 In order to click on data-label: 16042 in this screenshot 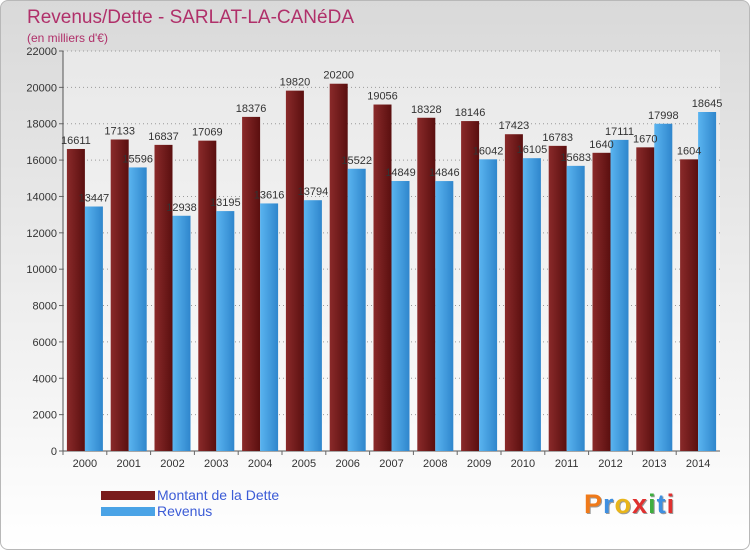, I will do `click(488, 151)`.